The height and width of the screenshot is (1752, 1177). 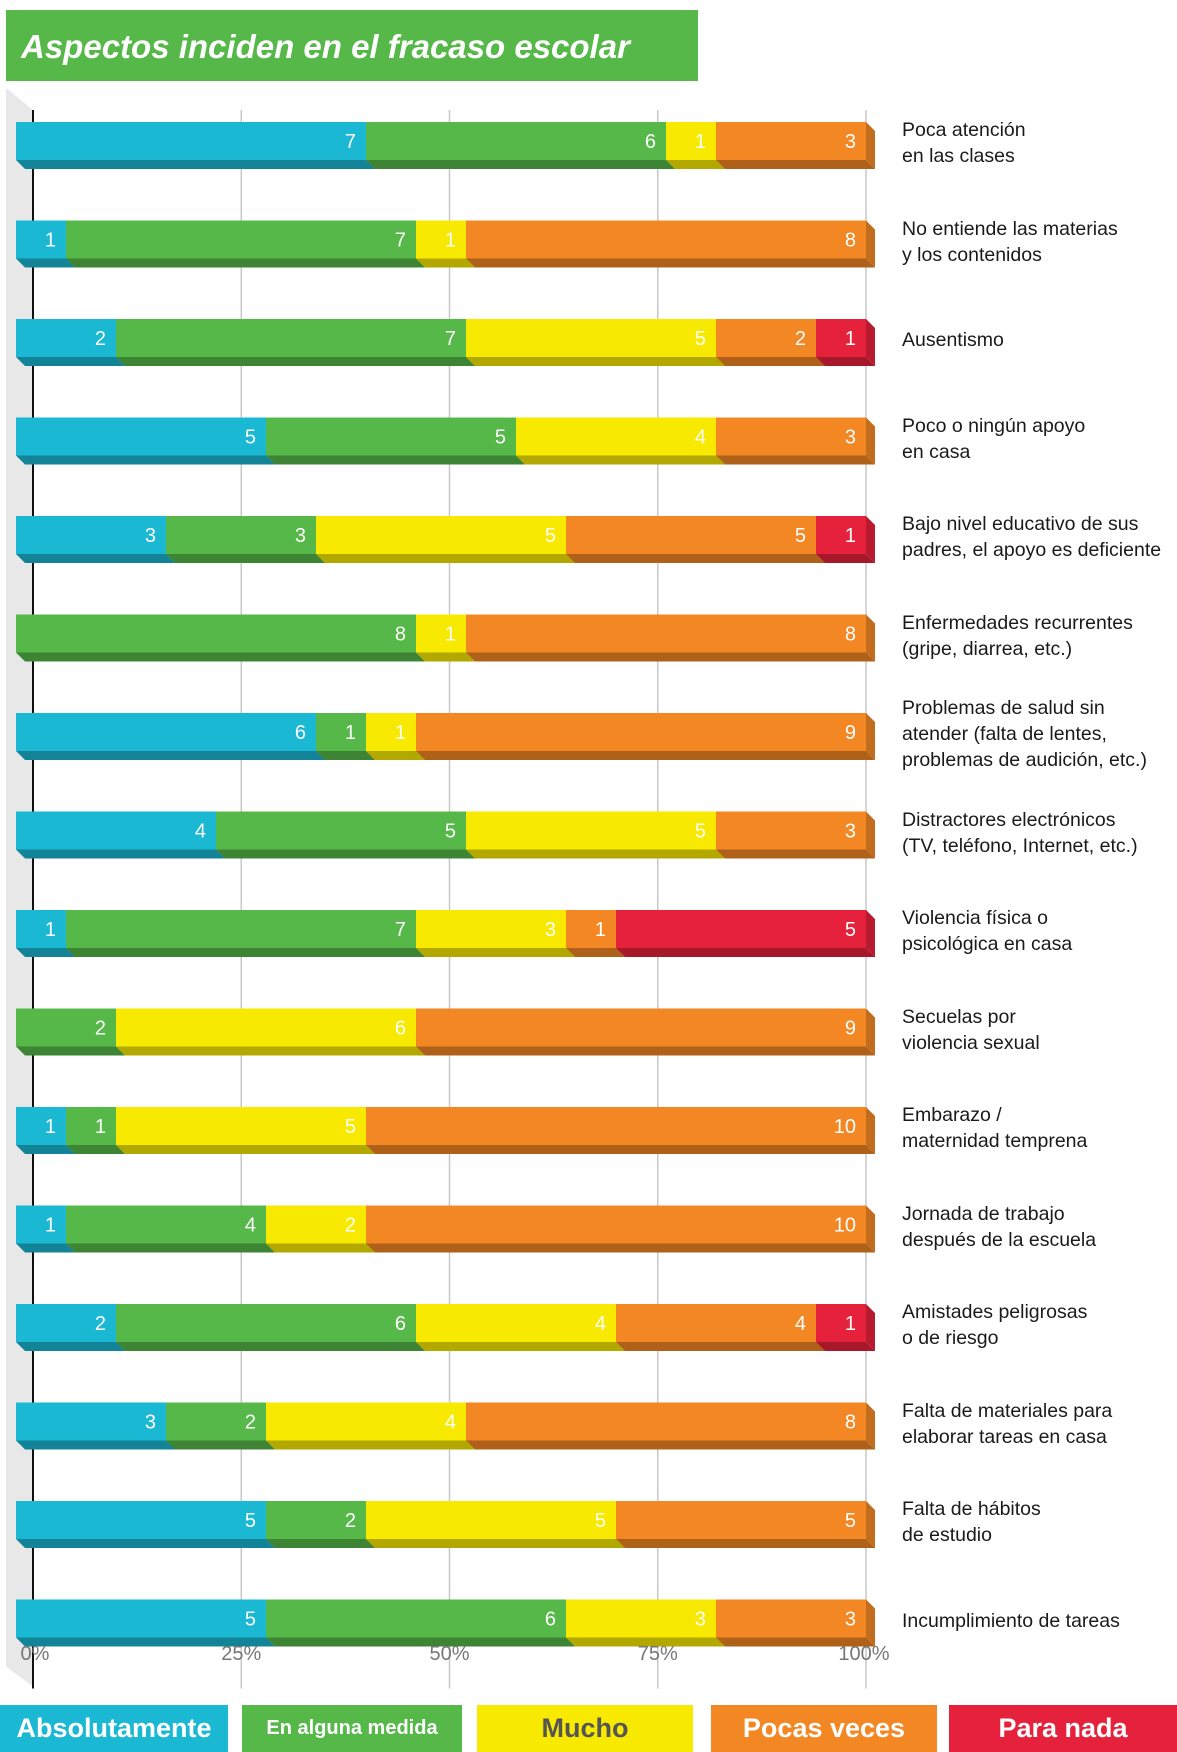 What do you see at coordinates (1024, 760) in the screenshot?
I see `category-label-line: problemas de audición, etc.)` at bounding box center [1024, 760].